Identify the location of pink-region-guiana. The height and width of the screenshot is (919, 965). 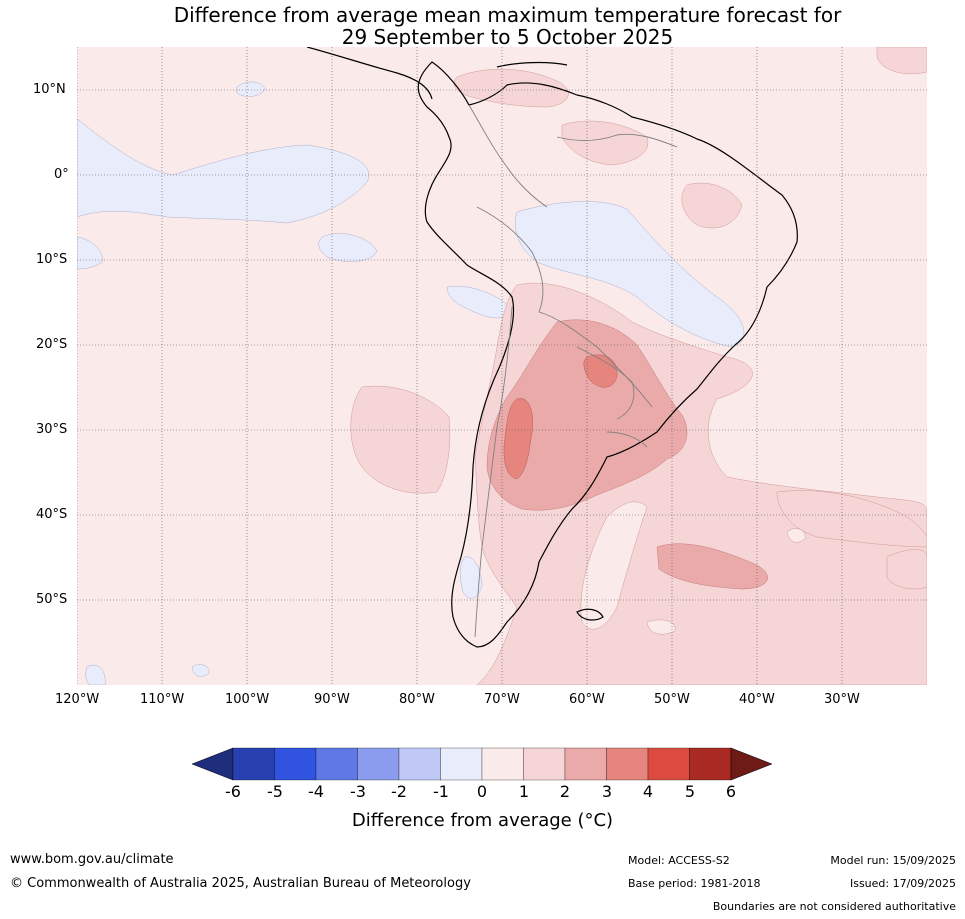
(605, 143).